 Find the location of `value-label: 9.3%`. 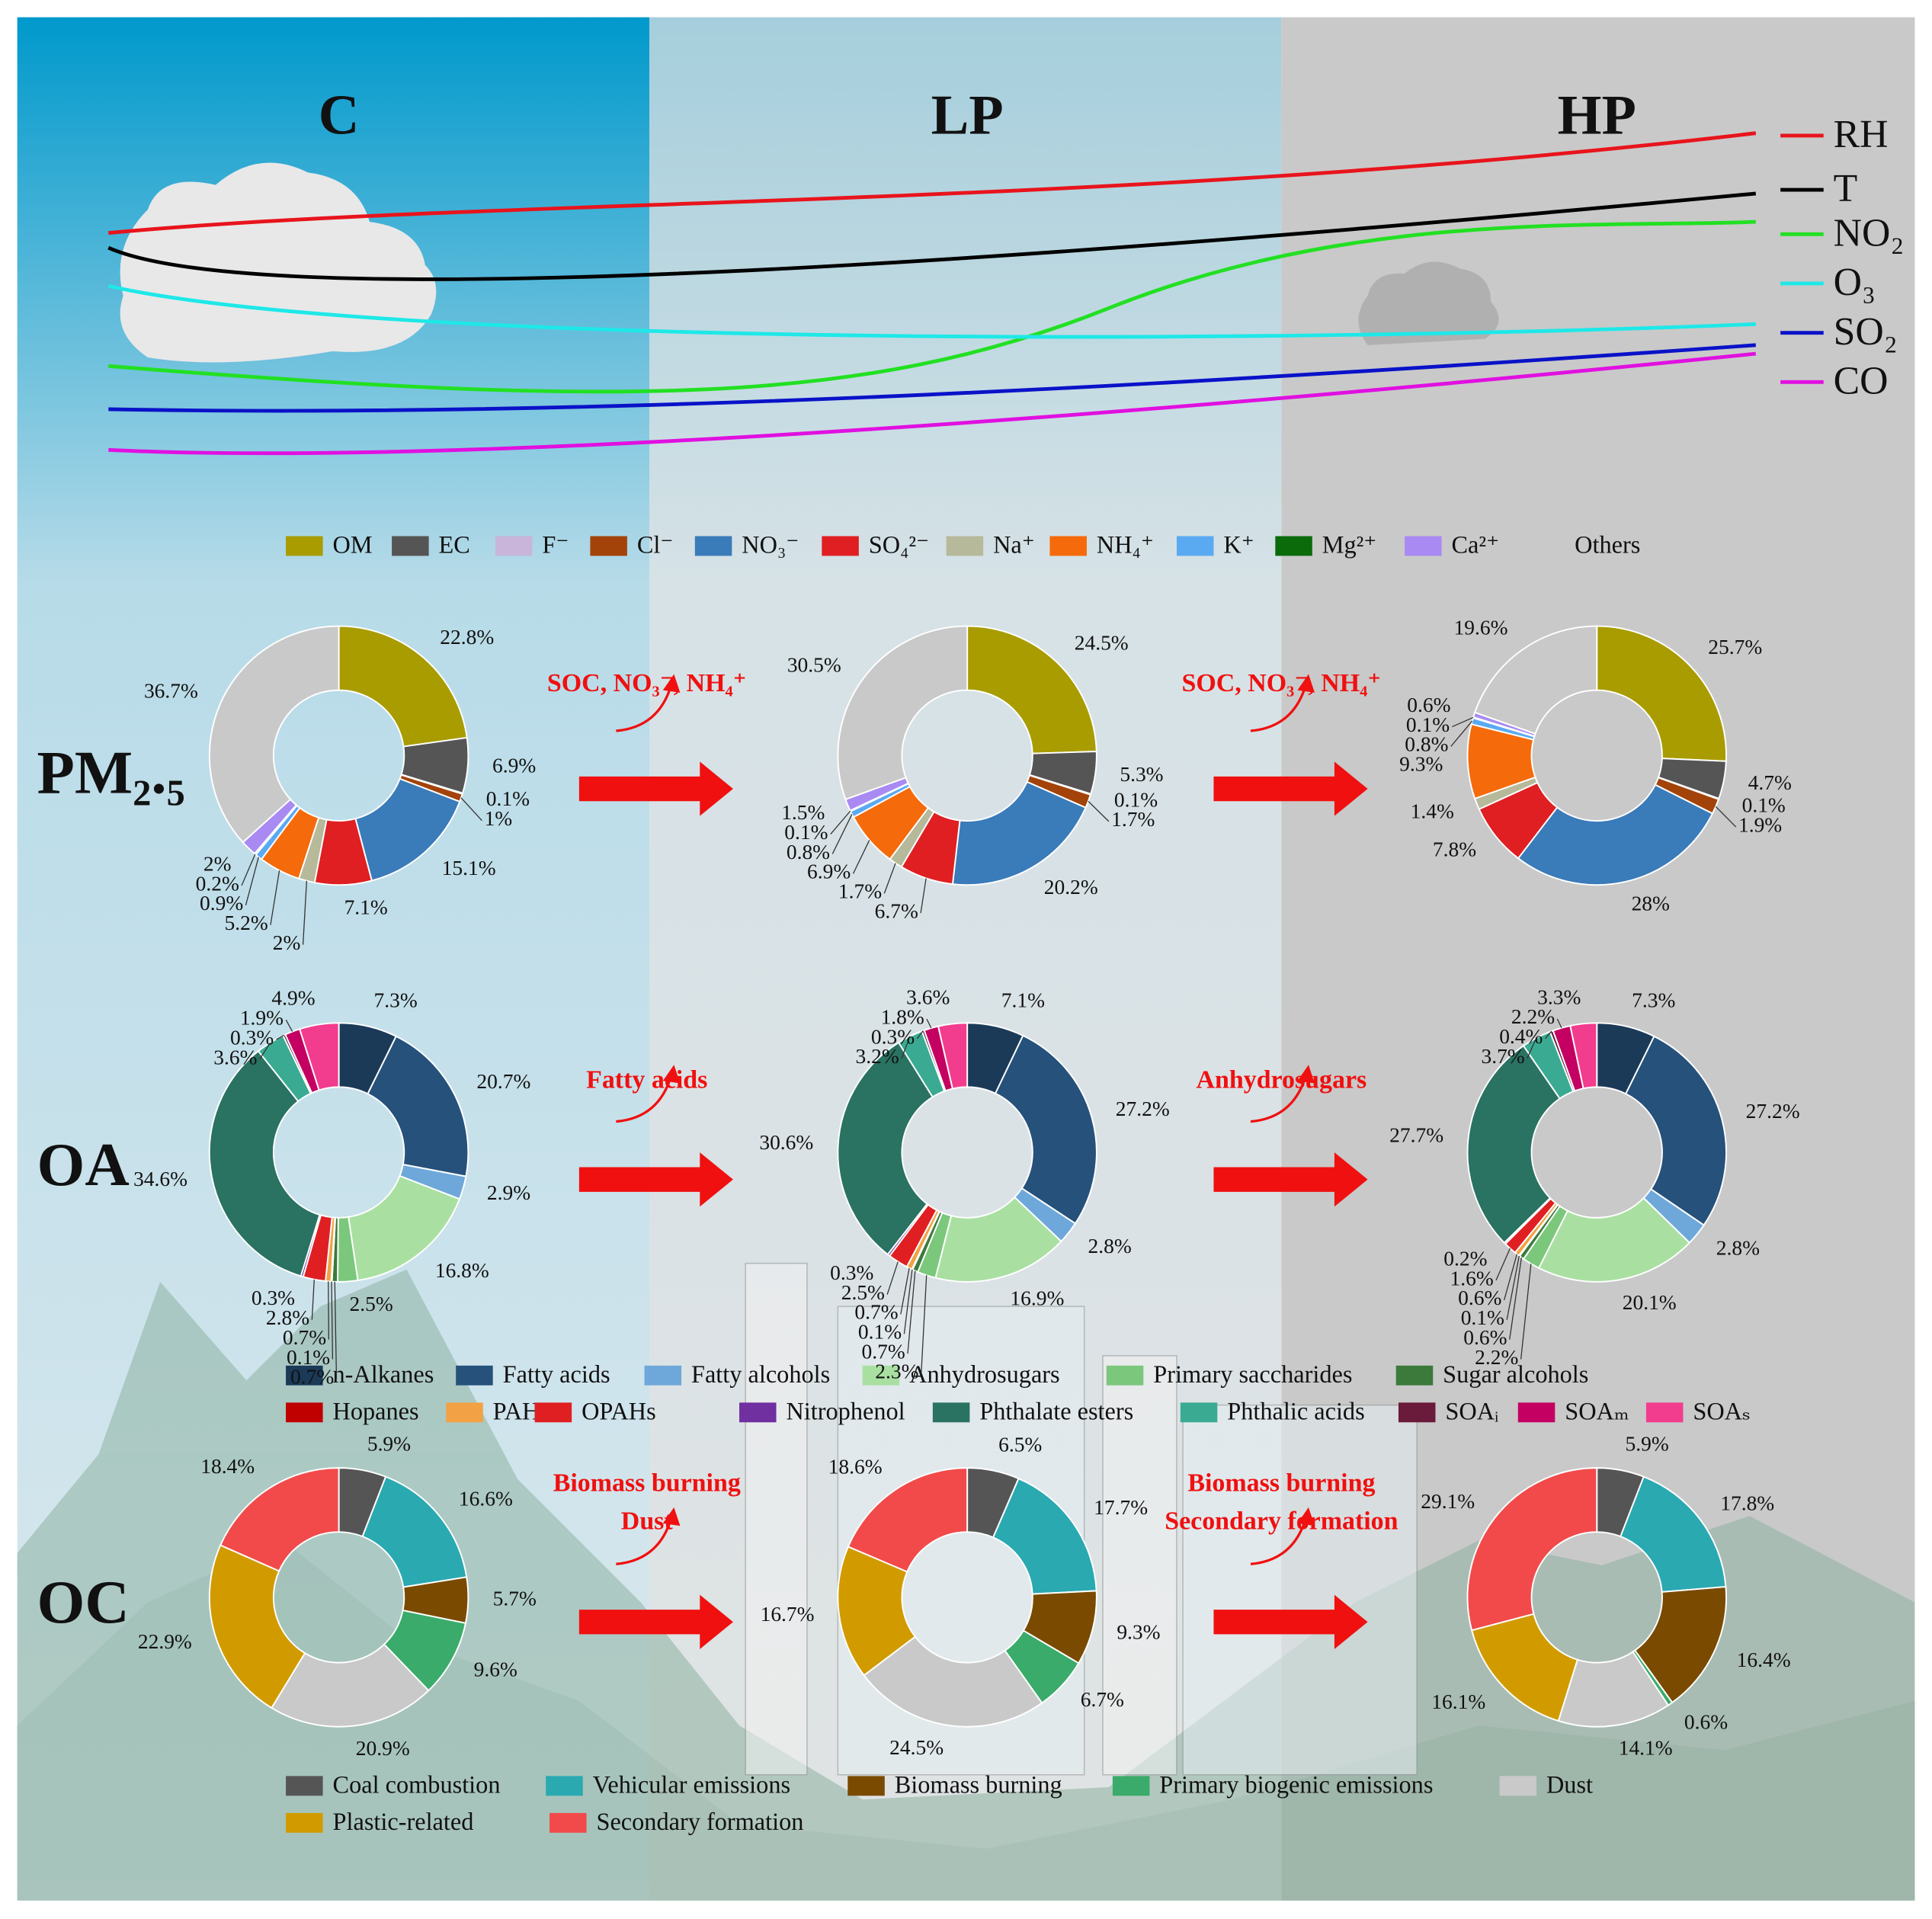

value-label: 9.3% is located at coordinates (1138, 1633).